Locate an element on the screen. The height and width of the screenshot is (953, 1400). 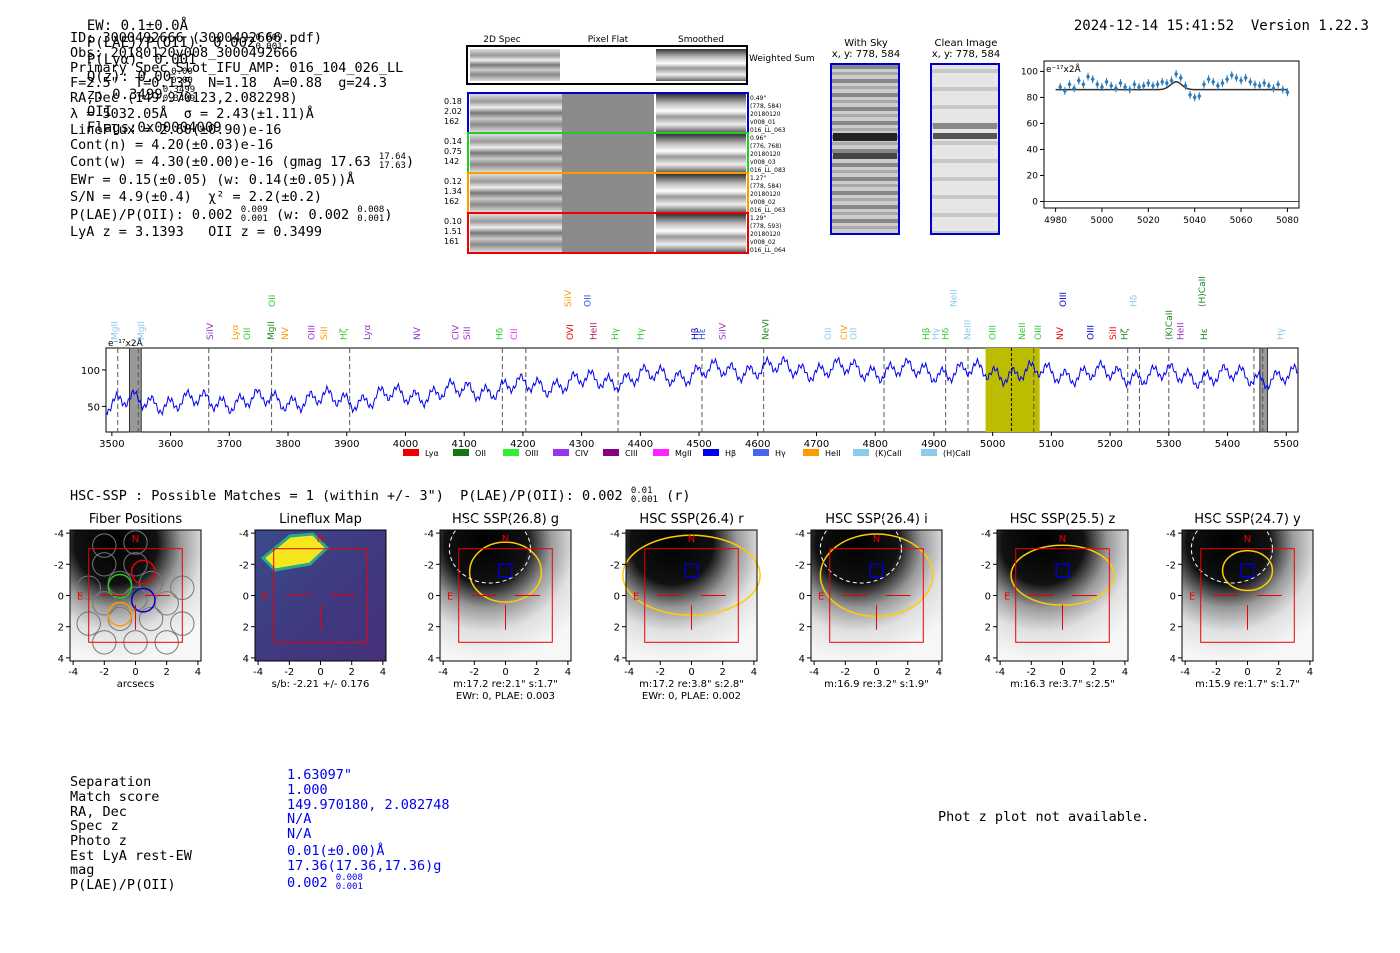
fit-xtick-label: 5060 is located at coordinates (1241, 221).